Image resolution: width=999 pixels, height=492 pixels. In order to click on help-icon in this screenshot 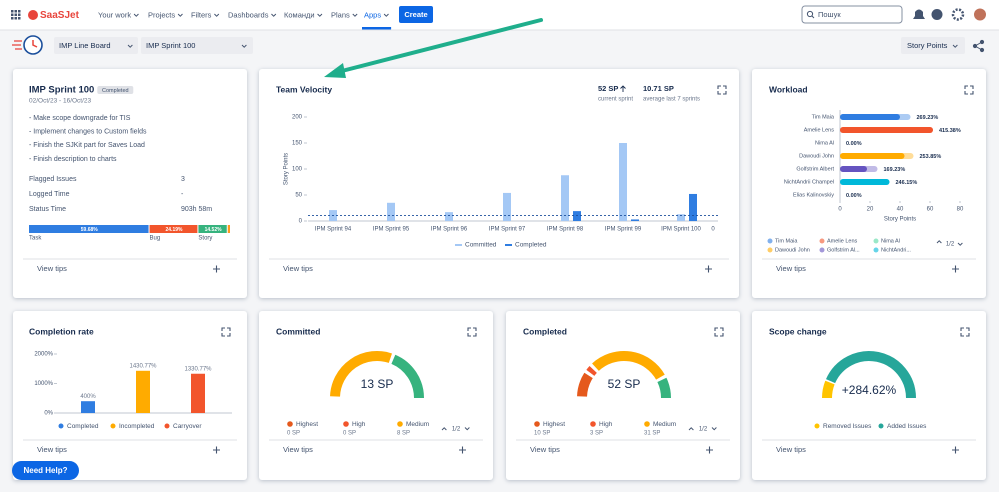, I will do `click(937, 14)`.